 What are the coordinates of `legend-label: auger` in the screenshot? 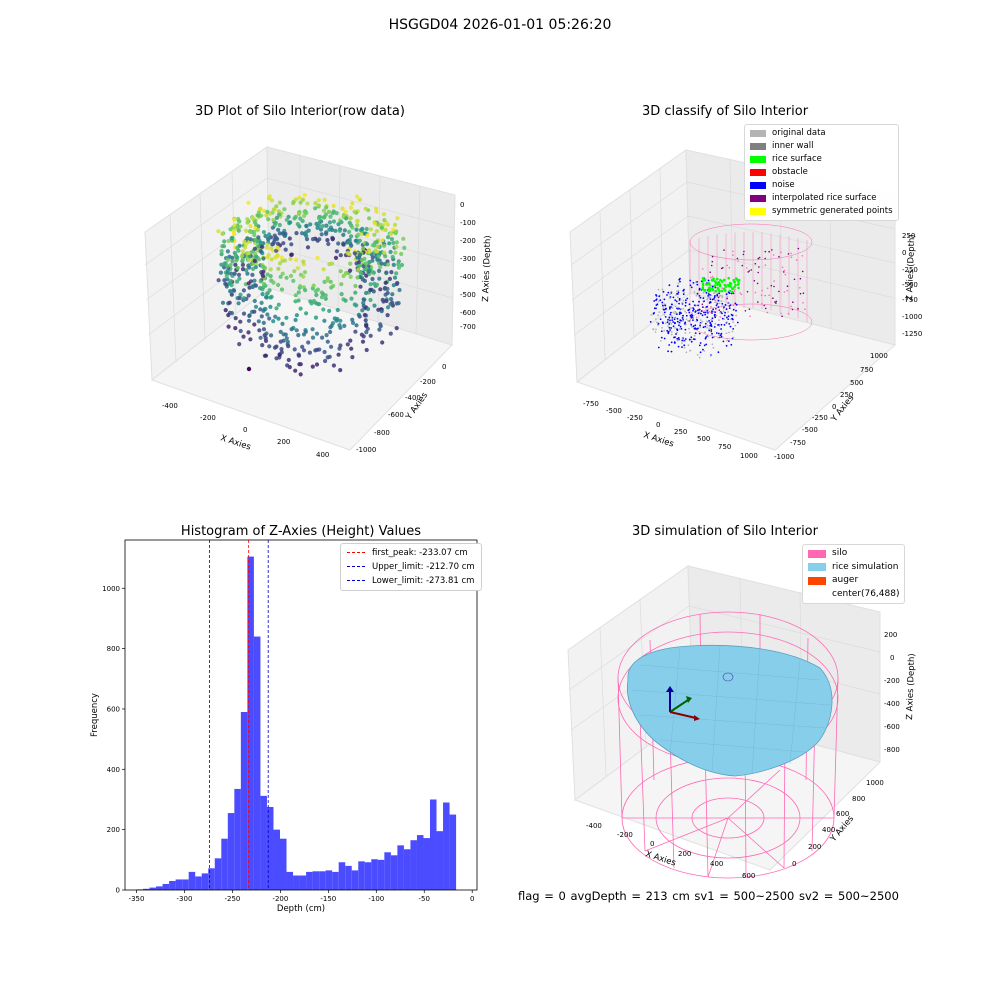 It's located at (845, 580).